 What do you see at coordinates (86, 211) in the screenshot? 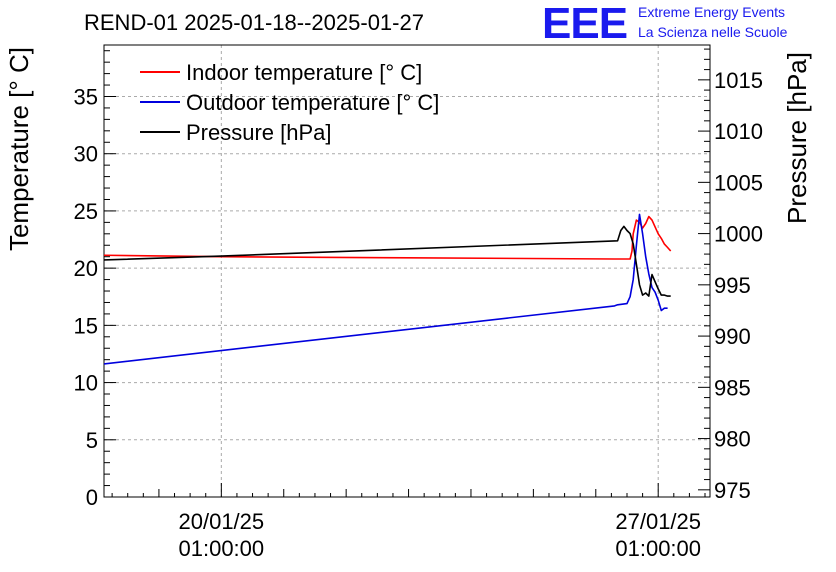
I see `left-tick-label: 25` at bounding box center [86, 211].